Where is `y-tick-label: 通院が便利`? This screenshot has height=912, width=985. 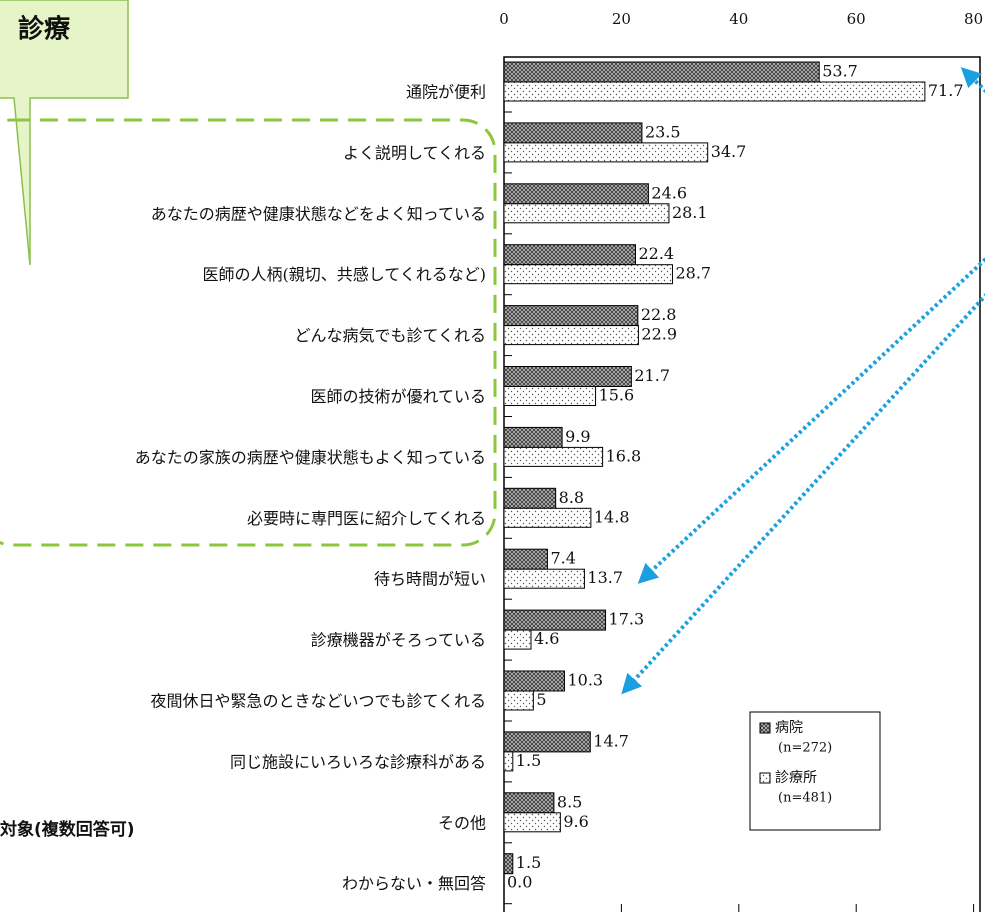
y-tick-label: 通院が便利 is located at coordinates (446, 92).